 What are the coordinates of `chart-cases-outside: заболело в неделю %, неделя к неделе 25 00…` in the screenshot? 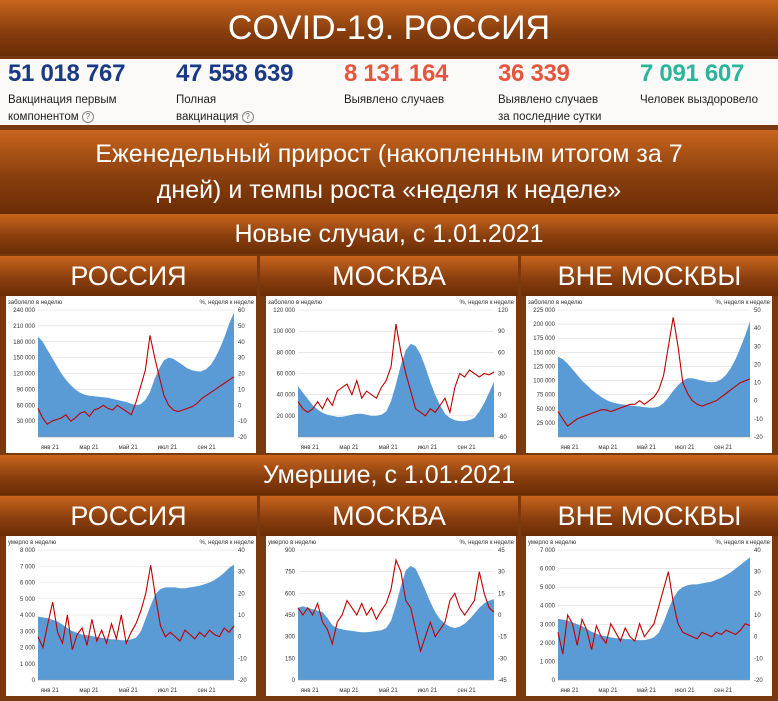 It's located at (649, 374).